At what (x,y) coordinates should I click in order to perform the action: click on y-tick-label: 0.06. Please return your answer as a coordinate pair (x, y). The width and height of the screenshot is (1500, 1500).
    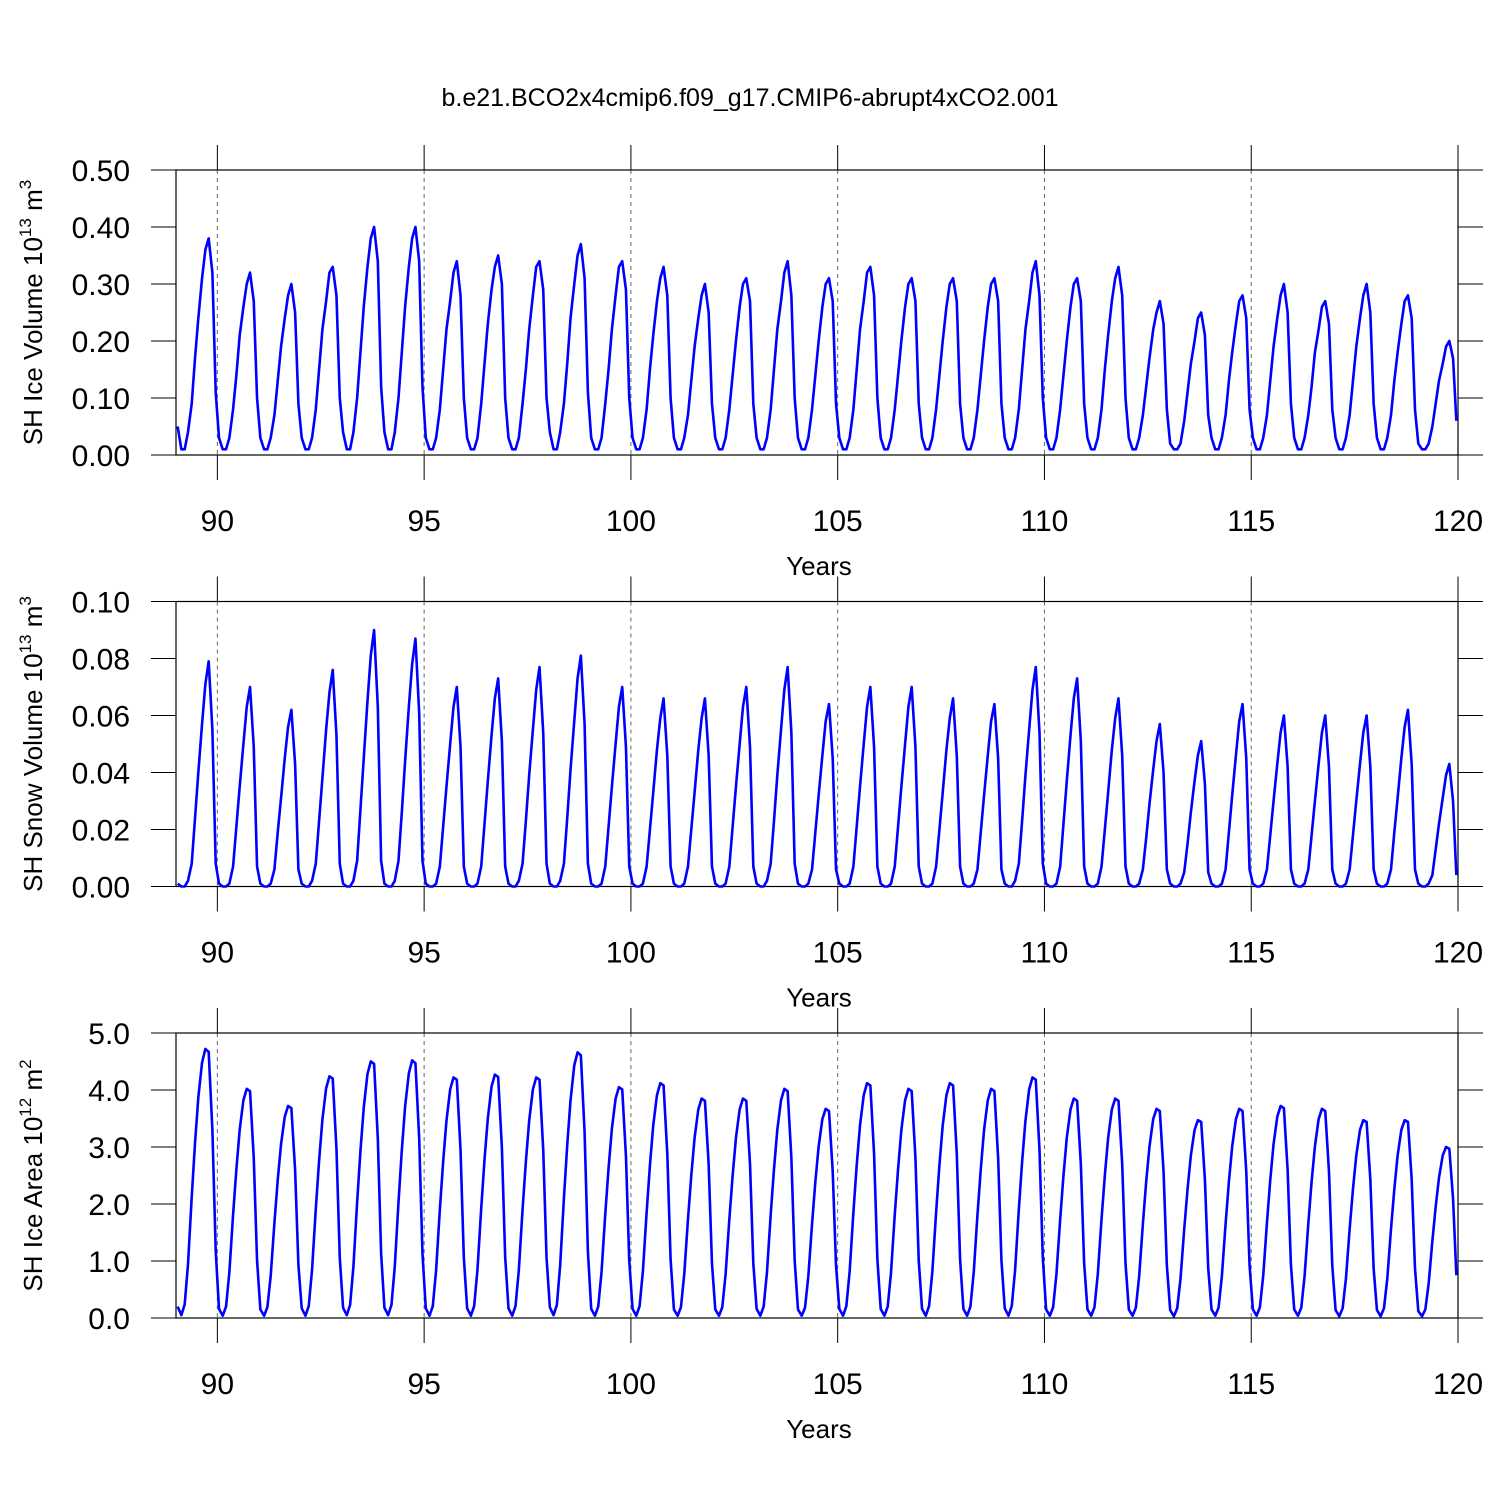
    Looking at the image, I should click on (101, 717).